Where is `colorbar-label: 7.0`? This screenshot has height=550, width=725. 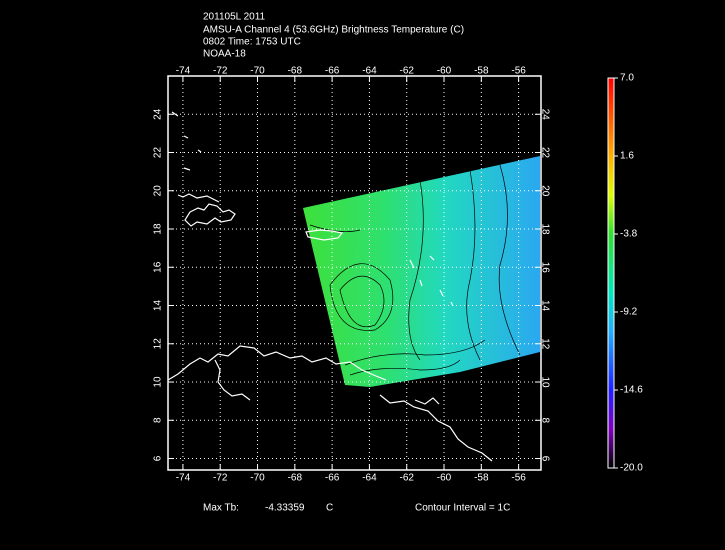
colorbar-label: 7.0 is located at coordinates (627, 78).